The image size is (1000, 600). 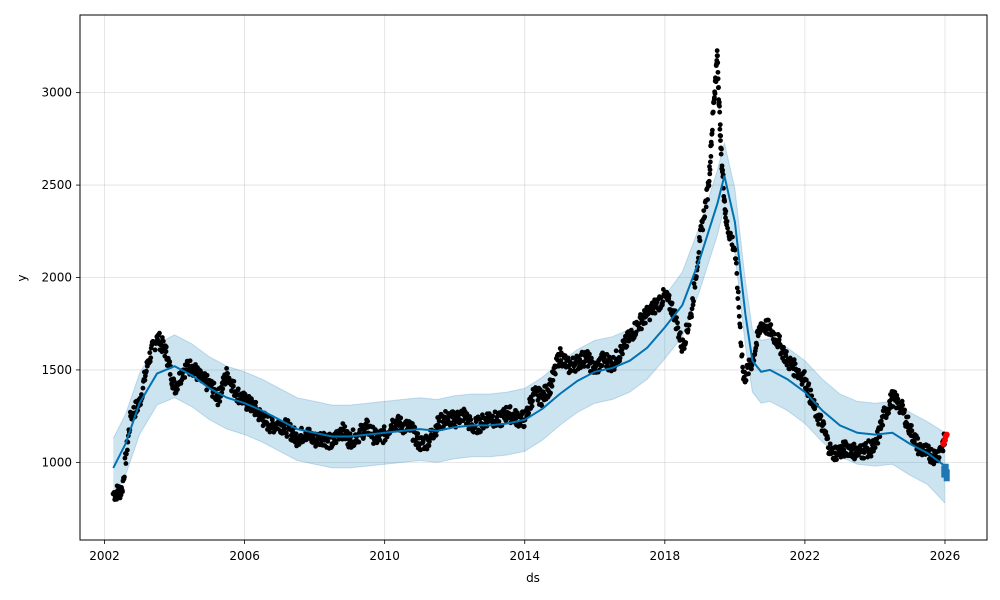 What do you see at coordinates (56, 278) in the screenshot?
I see `y-tick-label: 2000` at bounding box center [56, 278].